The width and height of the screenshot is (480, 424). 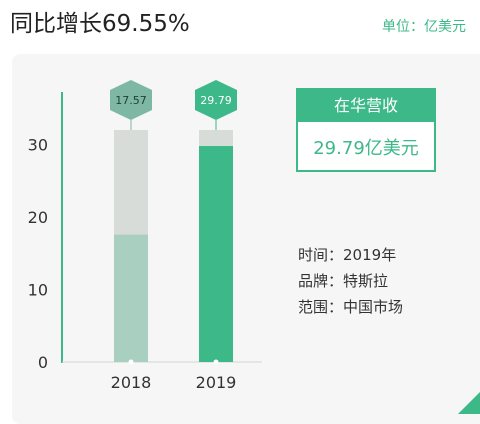 What do you see at coordinates (216, 254) in the screenshot?
I see `bar-2019` at bounding box center [216, 254].